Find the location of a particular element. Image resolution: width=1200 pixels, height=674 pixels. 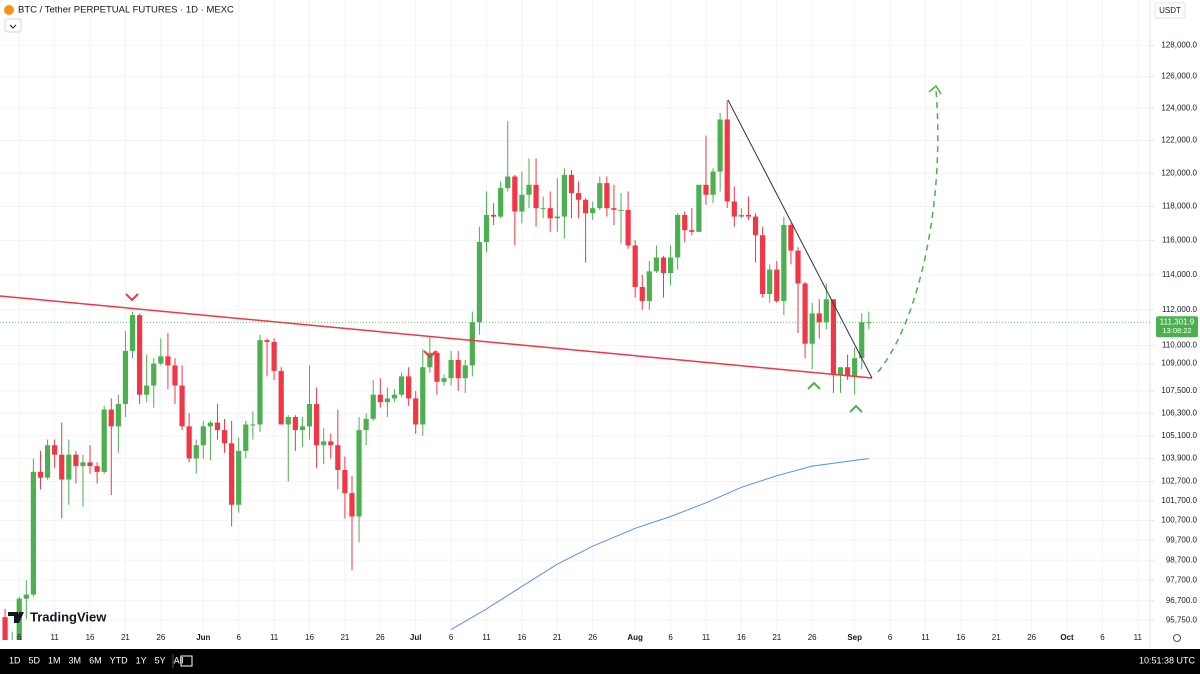

moving-average is located at coordinates (659, 544).